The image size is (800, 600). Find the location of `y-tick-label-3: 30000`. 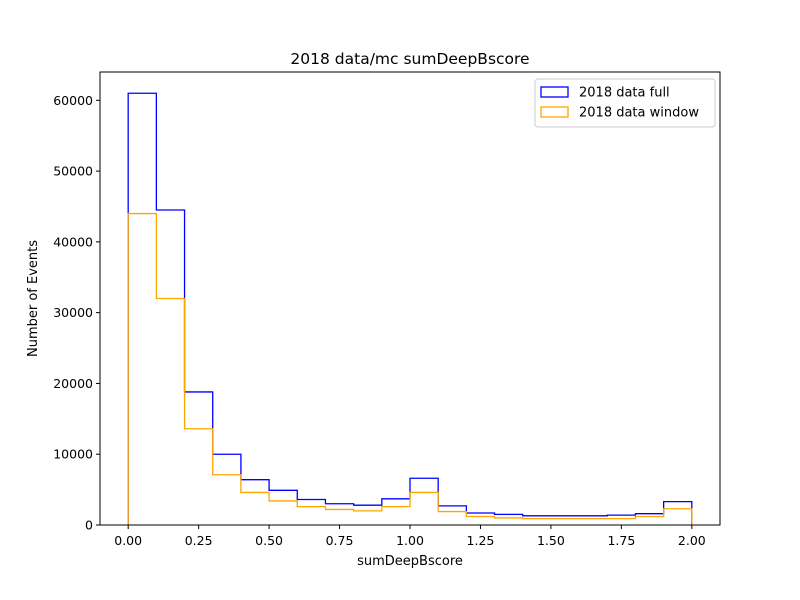

y-tick-label-3: 30000 is located at coordinates (73, 312).